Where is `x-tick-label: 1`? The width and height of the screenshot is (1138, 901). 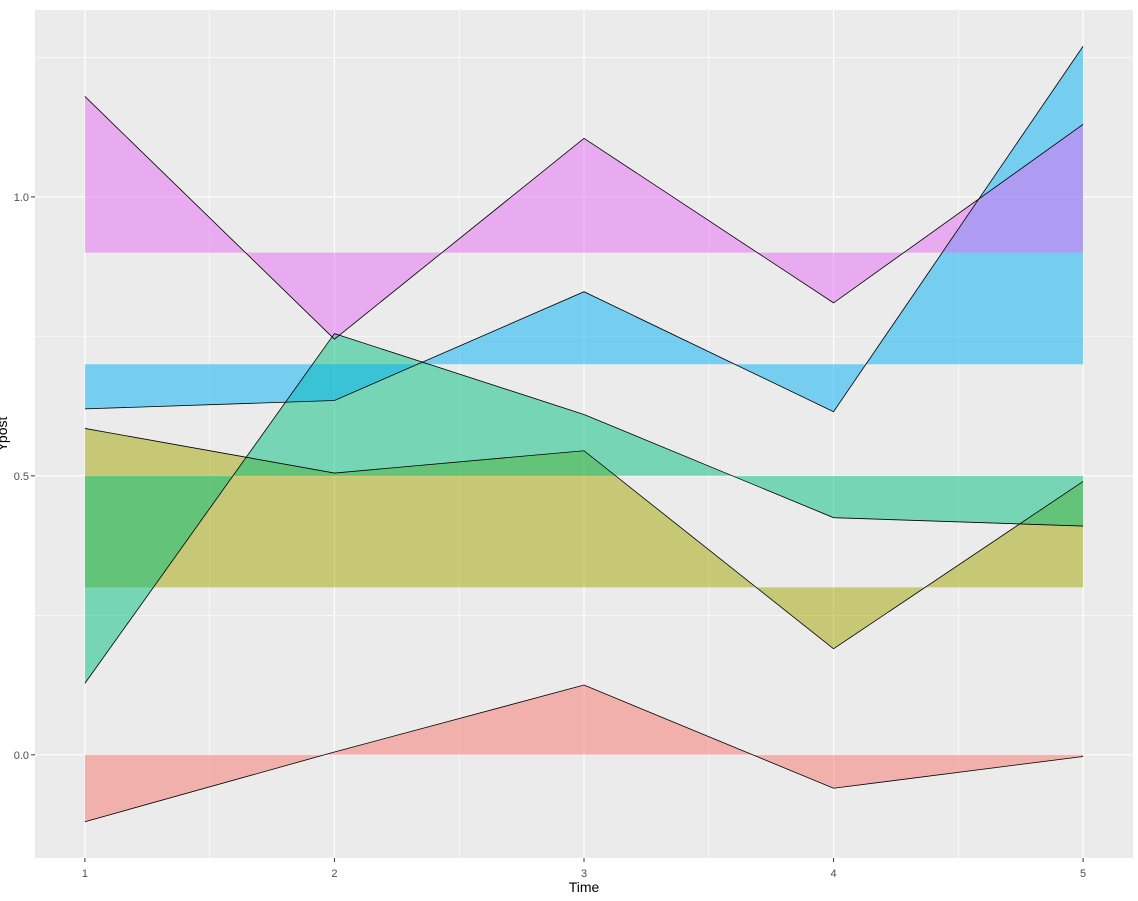
x-tick-label: 1 is located at coordinates (85, 874).